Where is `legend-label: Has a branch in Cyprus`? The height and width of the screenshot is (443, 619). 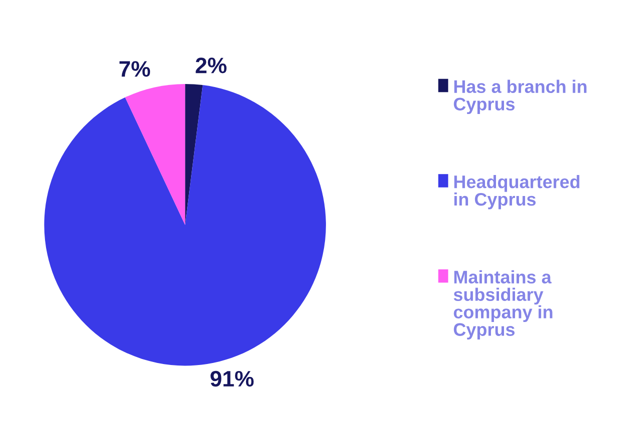
legend-label: Has a branch in Cyprus is located at coordinates (520, 97).